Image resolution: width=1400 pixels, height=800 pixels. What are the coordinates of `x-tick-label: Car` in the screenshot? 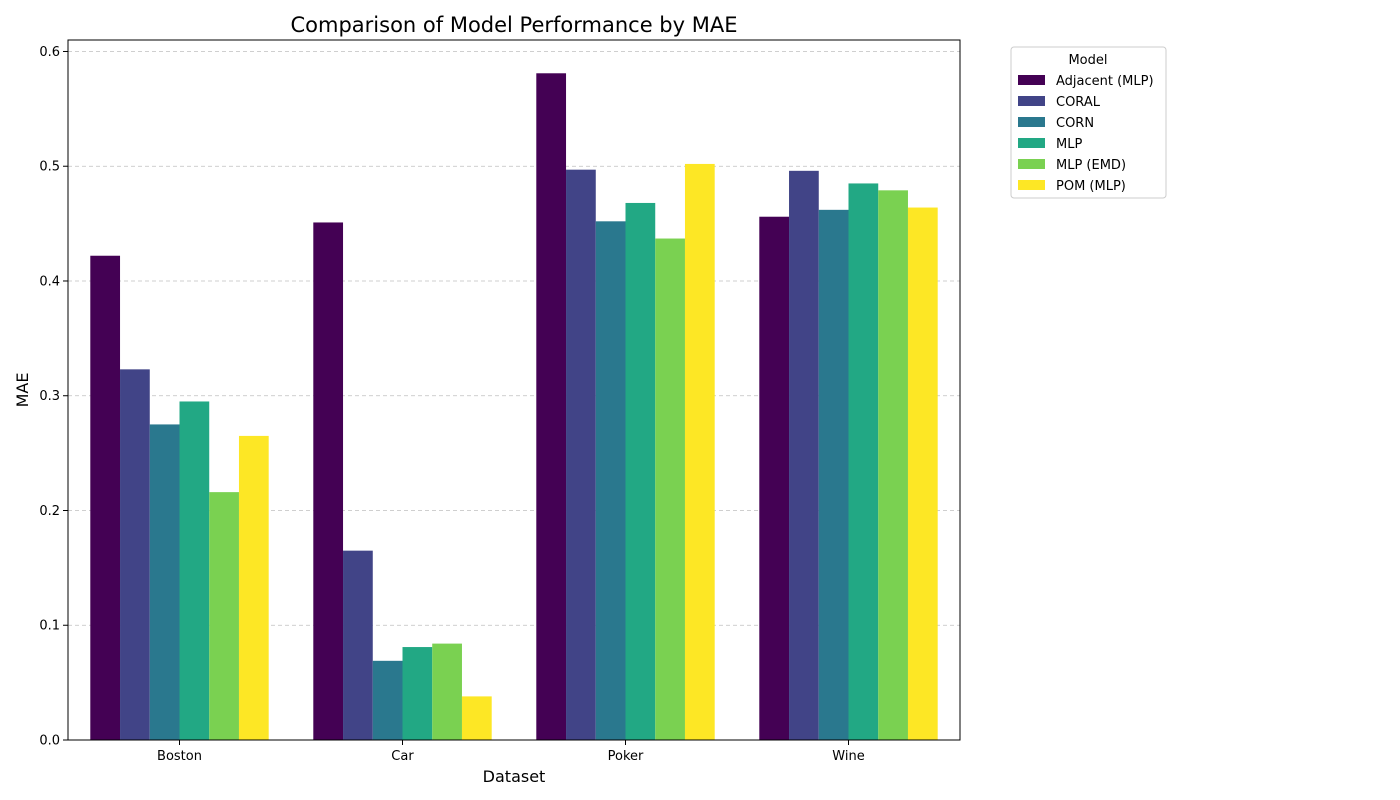 It's located at (402, 756).